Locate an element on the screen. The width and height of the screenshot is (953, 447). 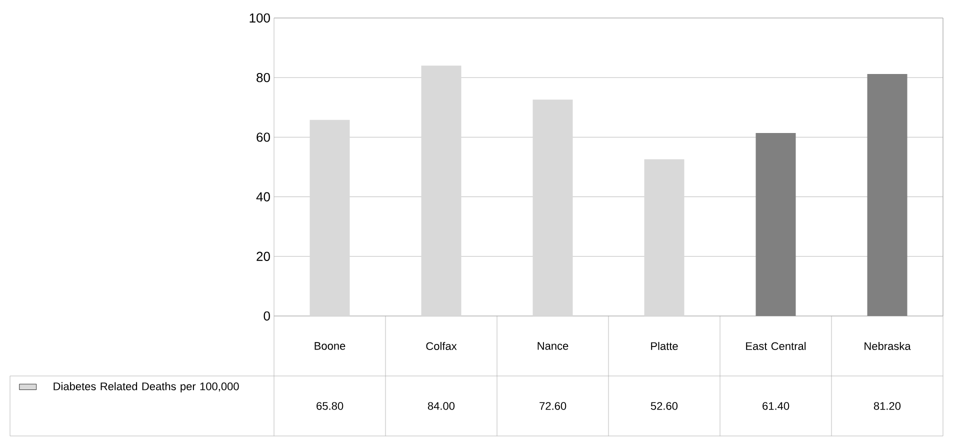
x-tick-label: East Central is located at coordinates (776, 346).